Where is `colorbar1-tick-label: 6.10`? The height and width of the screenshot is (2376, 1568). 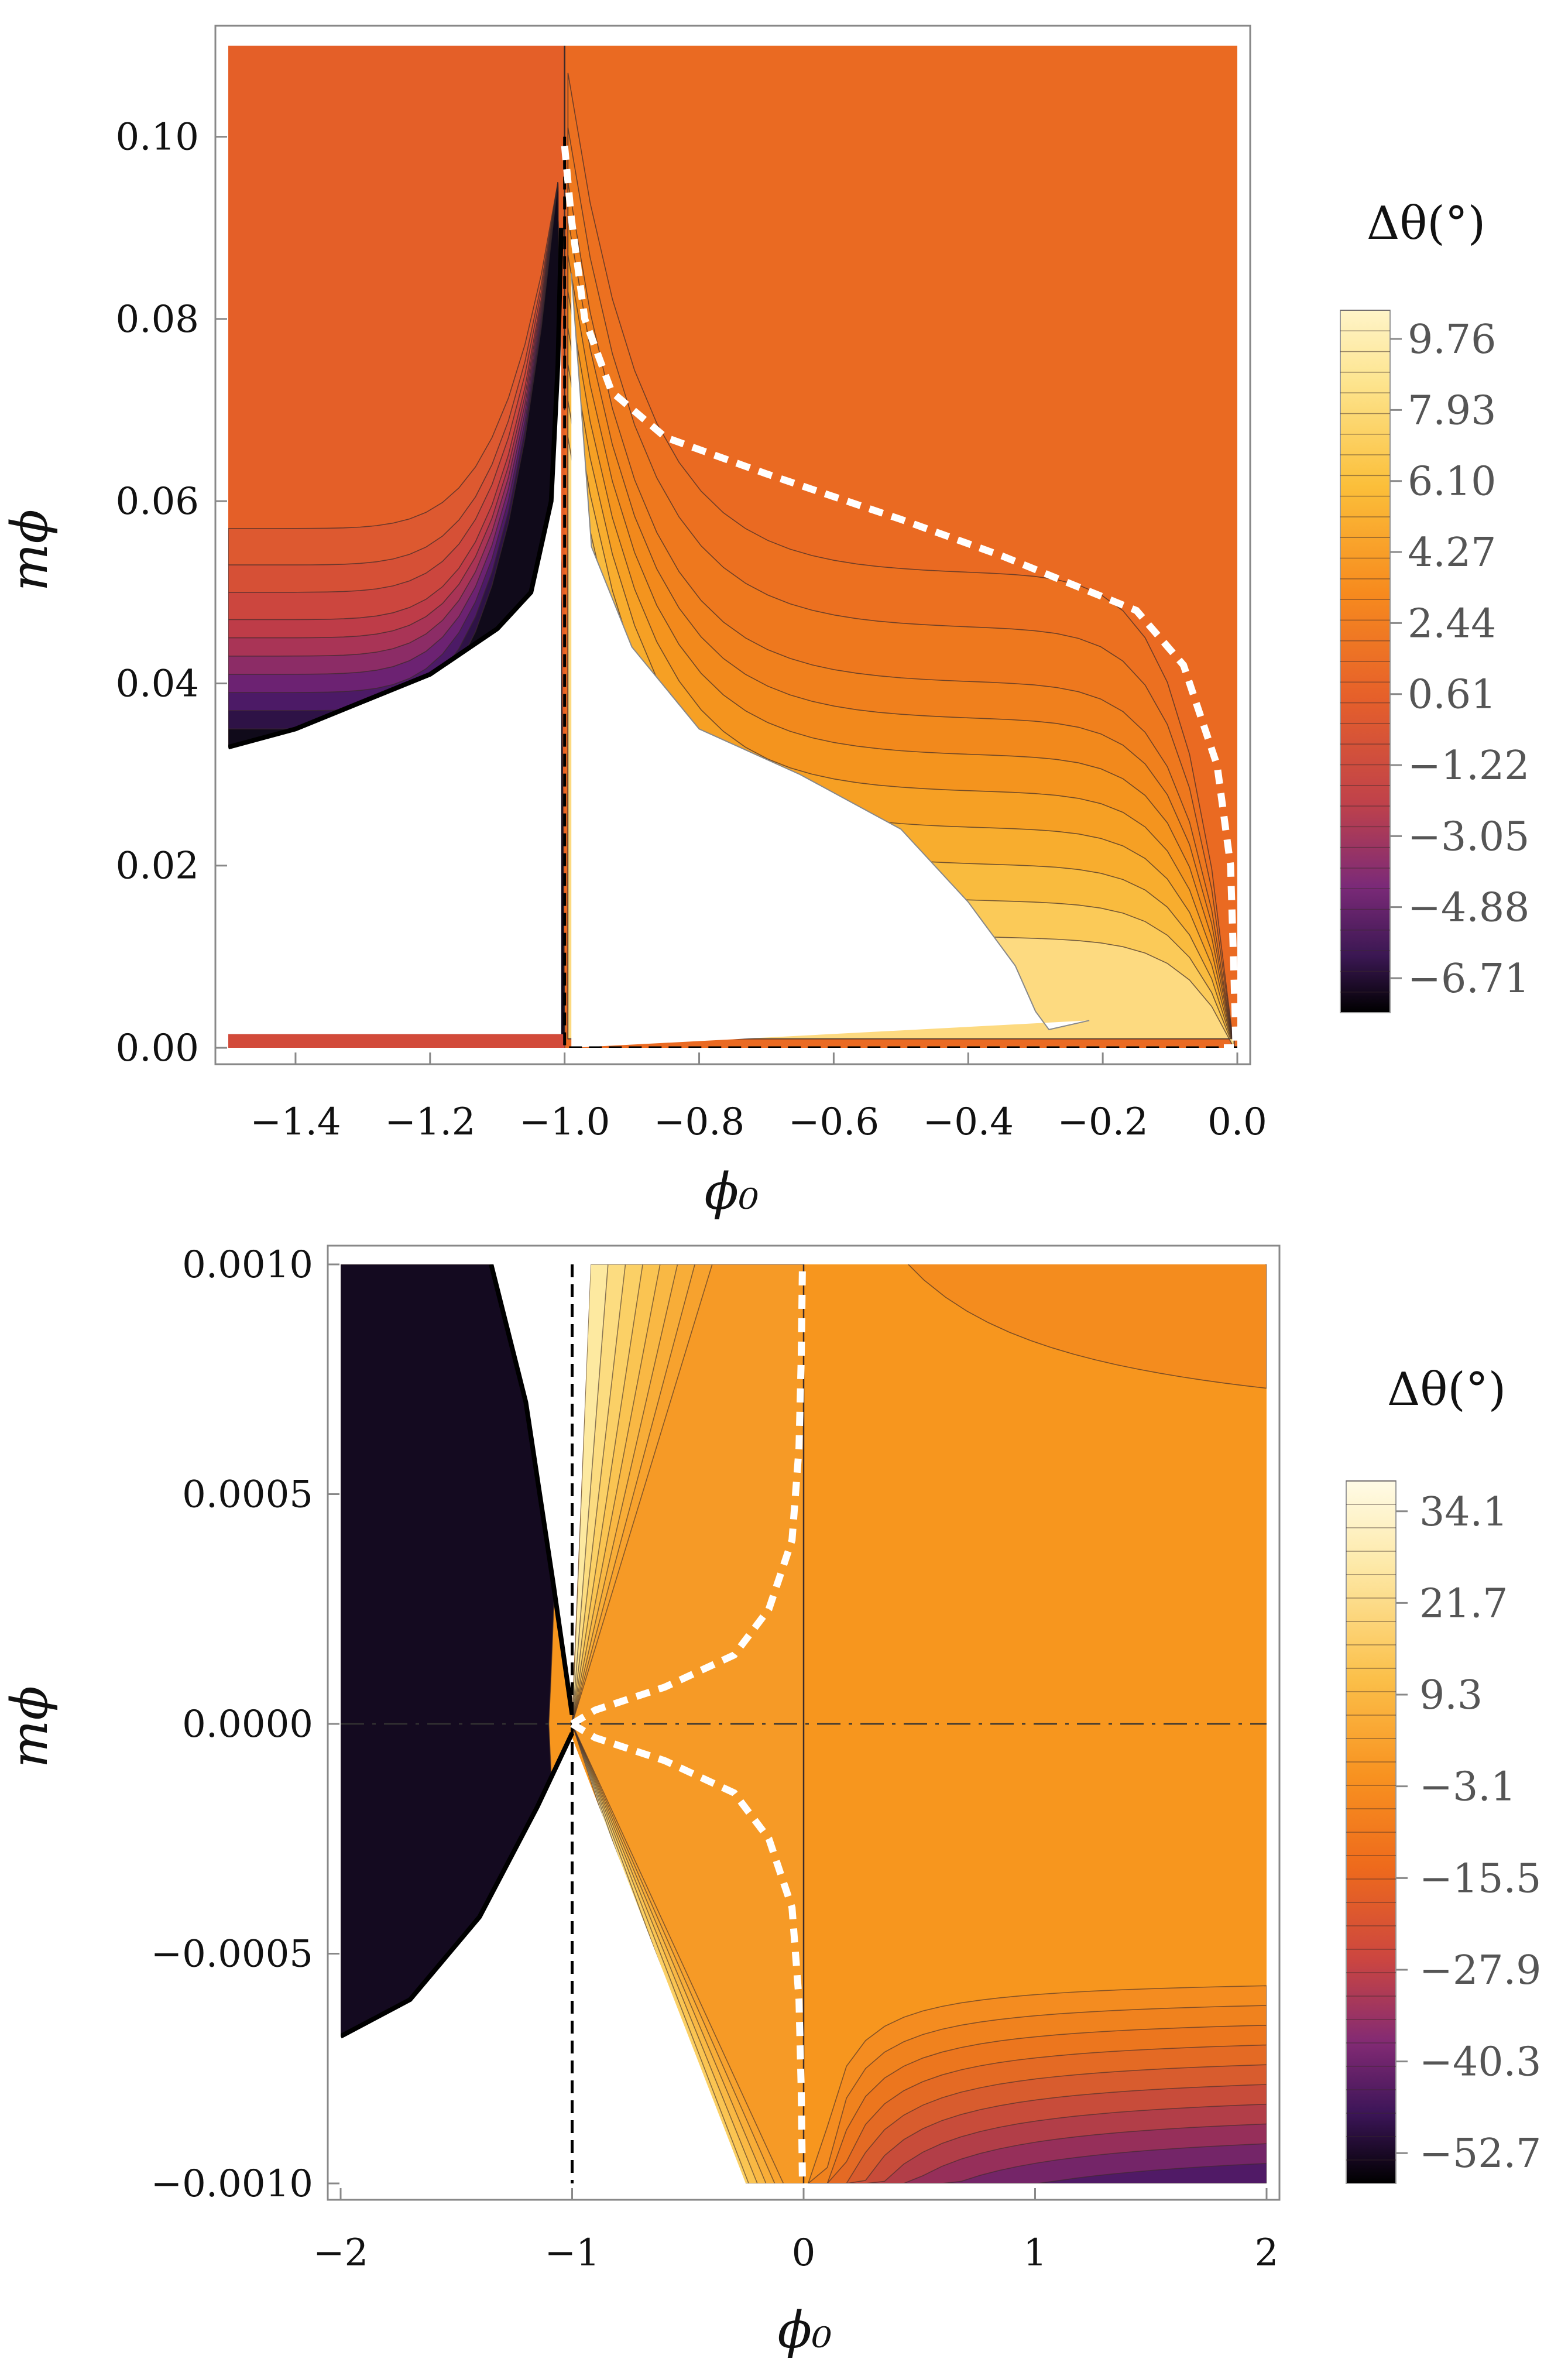 colorbar1-tick-label: 6.10 is located at coordinates (1452, 482).